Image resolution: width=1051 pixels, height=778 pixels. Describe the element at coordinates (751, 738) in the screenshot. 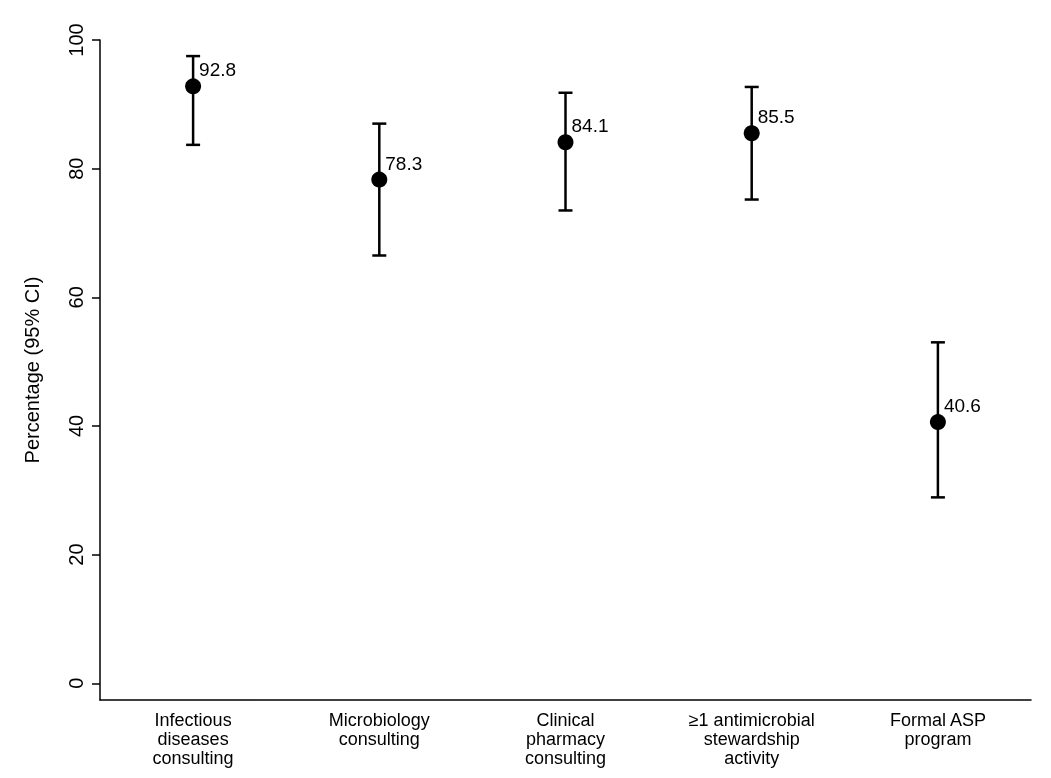

I see `x-tick-label: ≥1 antimicrobial stewardship activity` at that location.